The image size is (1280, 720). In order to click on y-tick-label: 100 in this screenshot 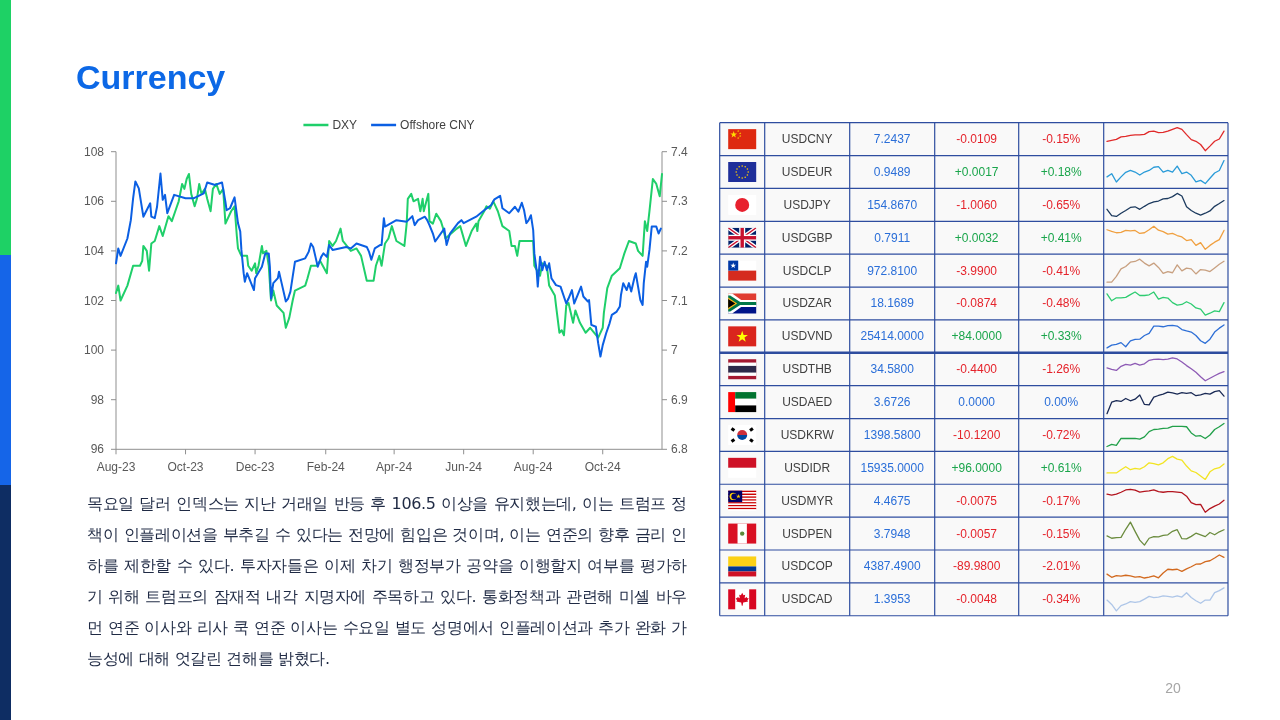, I will do `click(94, 350)`.